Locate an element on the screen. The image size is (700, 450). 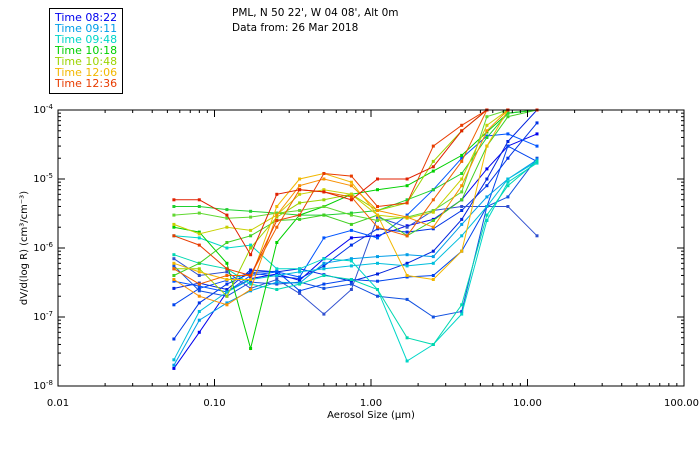
y-axis-title: dV/d(log R) (cm³/cm⁻³) is located at coordinates (24, 248).